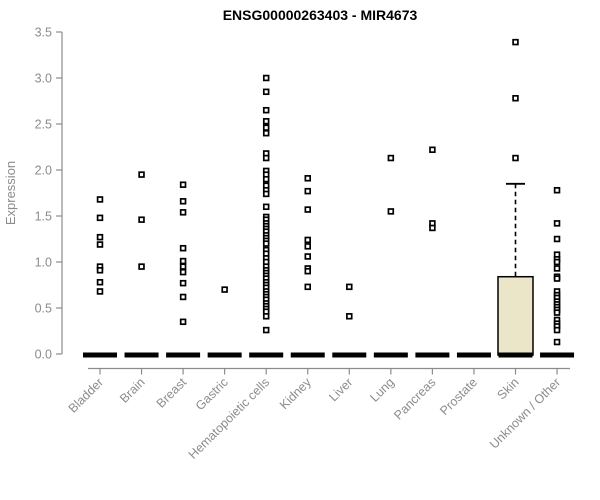 This screenshot has width=600, height=500. I want to click on x-category-label: Brain, so click(132, 390).